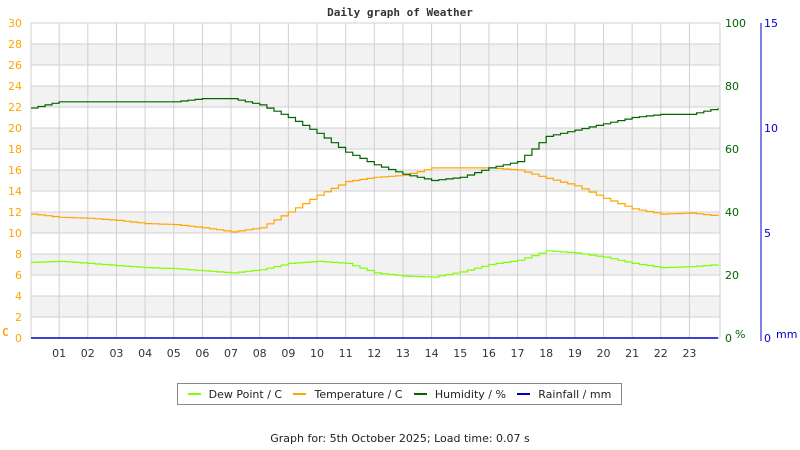 This screenshot has height=450, width=800. Describe the element at coordinates (15, 44) in the screenshot. I see `svg-text: 28` at that location.